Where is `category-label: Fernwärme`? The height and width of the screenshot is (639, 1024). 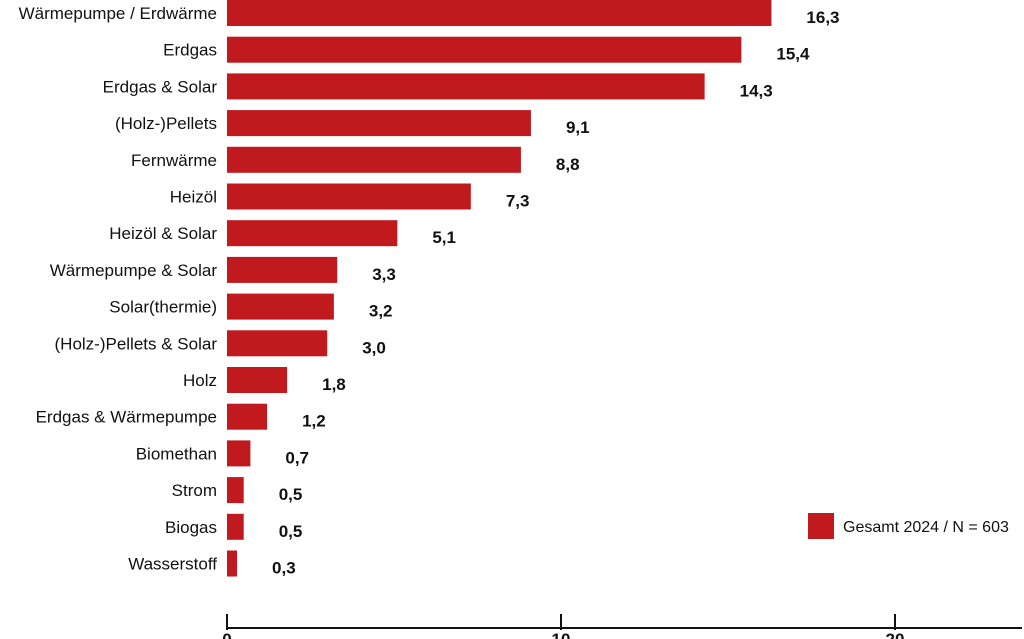 category-label: Fernwärme is located at coordinates (174, 160).